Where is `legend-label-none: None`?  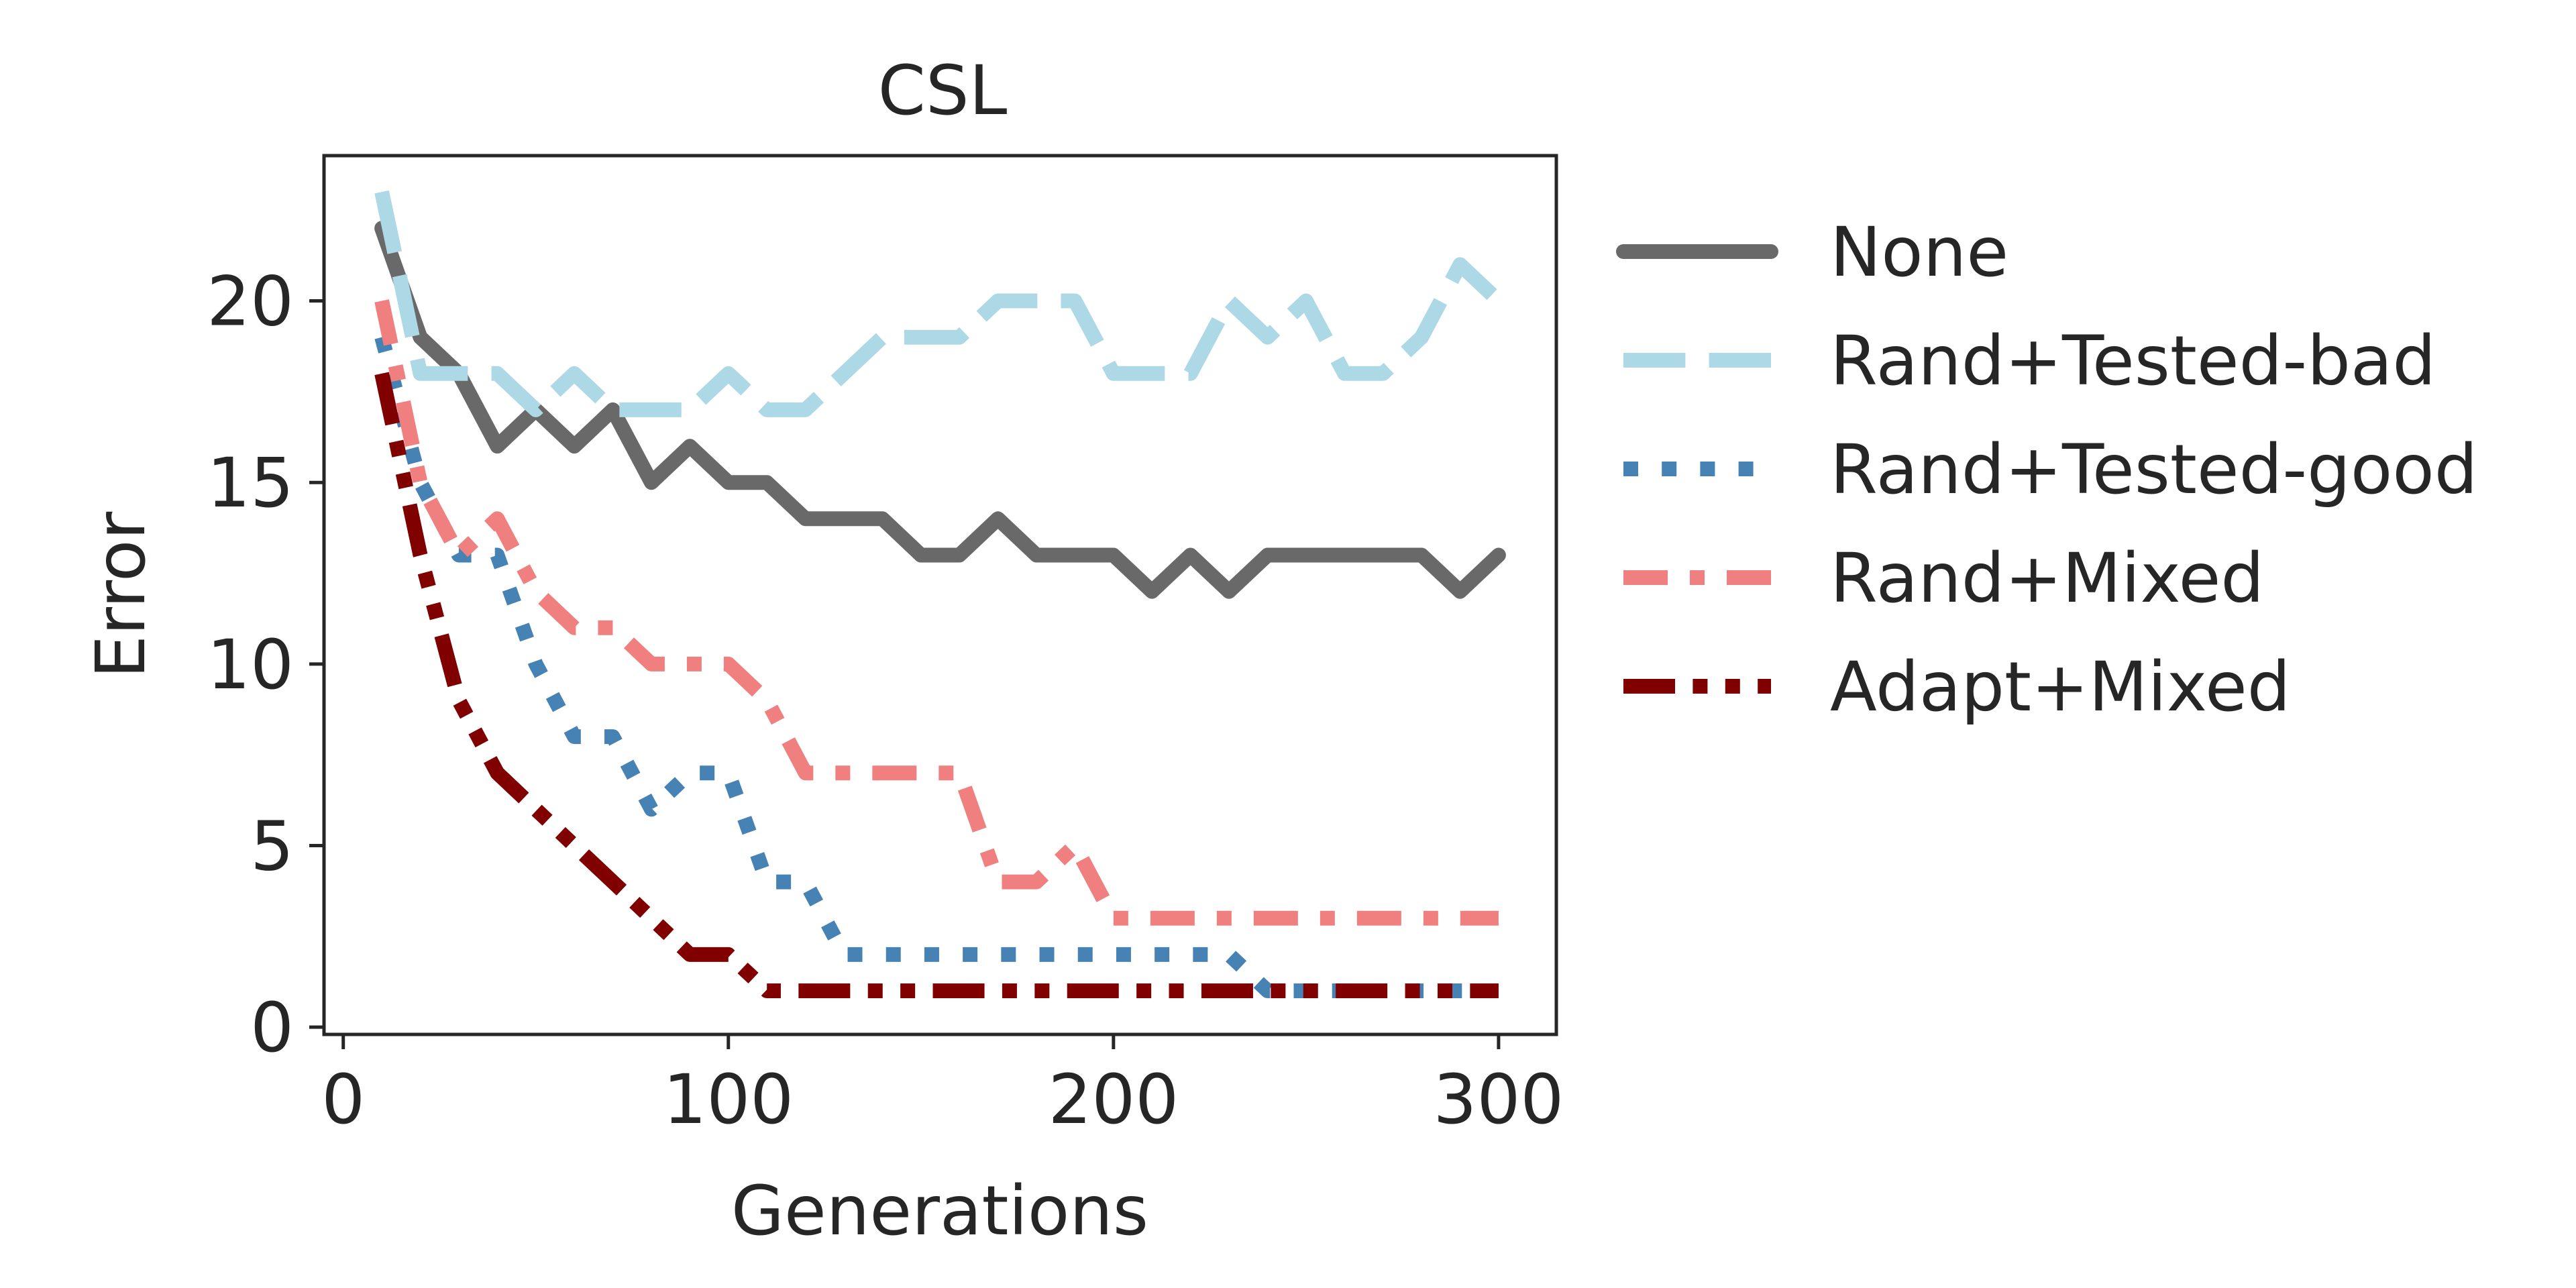 legend-label-none: None is located at coordinates (1919, 252).